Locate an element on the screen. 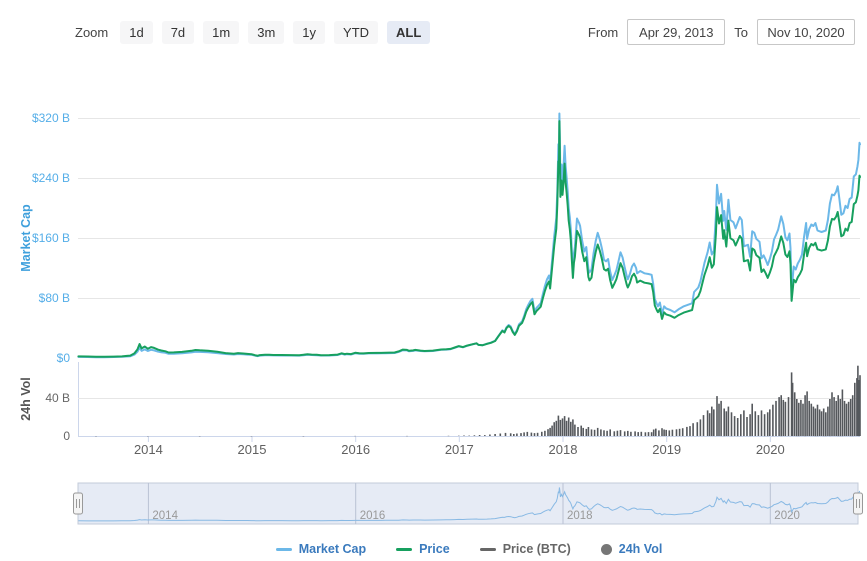  navigator-year-label: 2018 is located at coordinates (580, 516).